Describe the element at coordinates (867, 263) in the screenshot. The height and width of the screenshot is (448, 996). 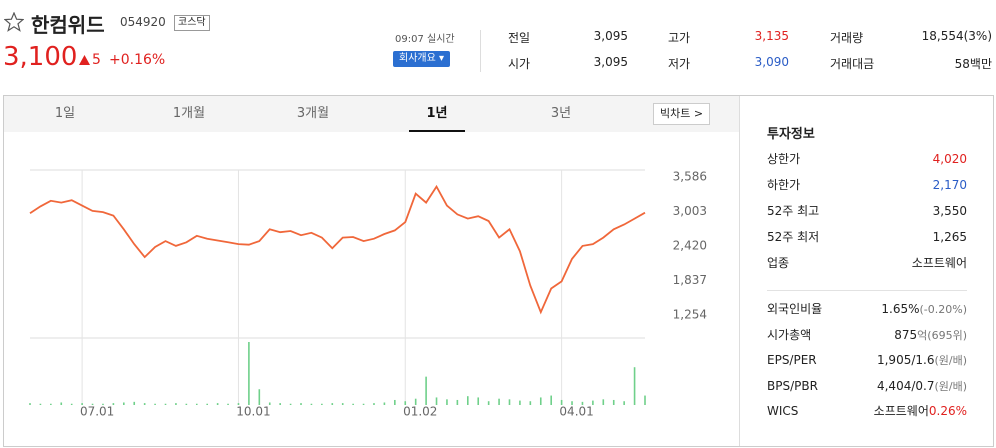
I see `invest-row: 업종 소프트웨어` at that location.